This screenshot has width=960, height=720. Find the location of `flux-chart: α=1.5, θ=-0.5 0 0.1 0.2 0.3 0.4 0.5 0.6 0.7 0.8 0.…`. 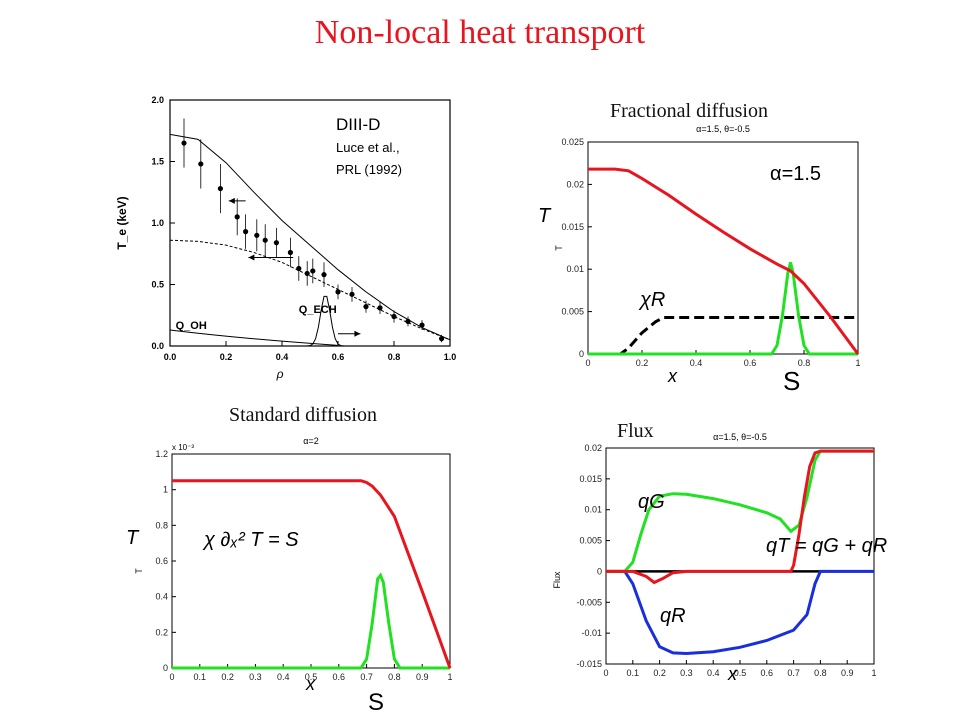

flux-chart: α=1.5, θ=-0.5 0 0.1 0.2 0.3 0.4 0.5 0.6 0.7 0.8 0.… is located at coordinates (719, 558).